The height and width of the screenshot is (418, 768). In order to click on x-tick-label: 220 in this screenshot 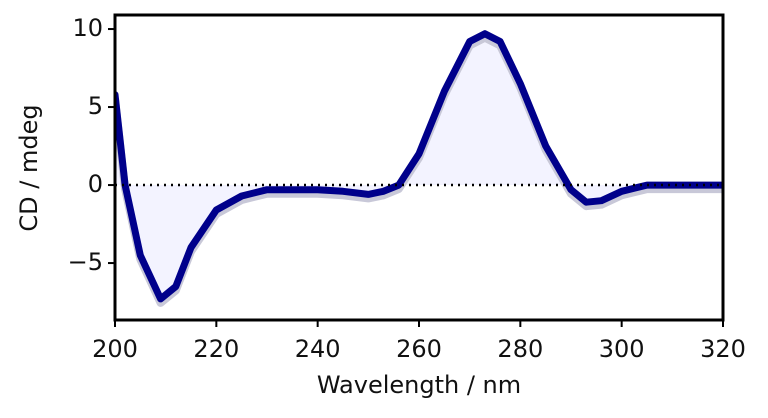, I will do `click(216, 349)`.